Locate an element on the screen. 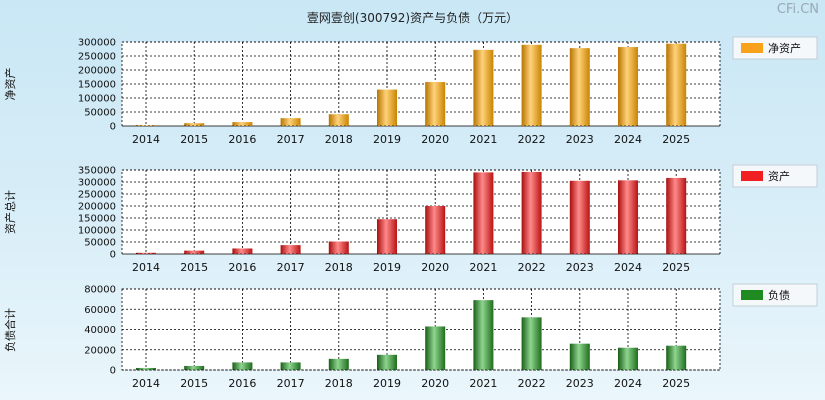  bar-liabilities-2014 is located at coordinates (146, 368).